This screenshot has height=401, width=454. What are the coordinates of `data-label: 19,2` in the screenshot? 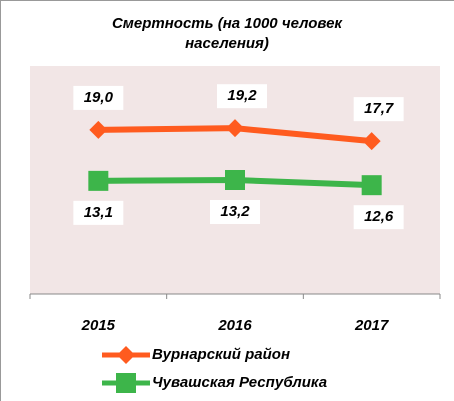 It's located at (242, 95).